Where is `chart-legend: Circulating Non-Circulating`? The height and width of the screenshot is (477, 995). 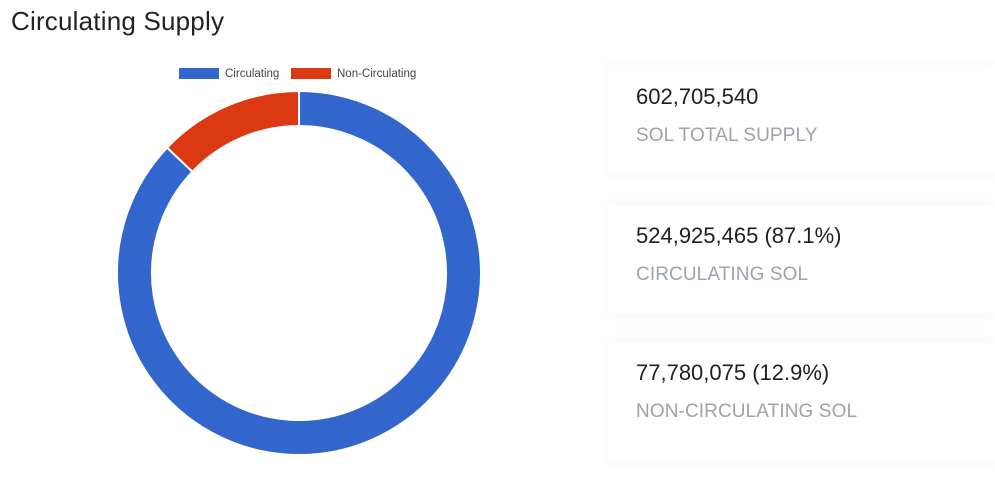 chart-legend: Circulating Non-Circulating is located at coordinates (297, 74).